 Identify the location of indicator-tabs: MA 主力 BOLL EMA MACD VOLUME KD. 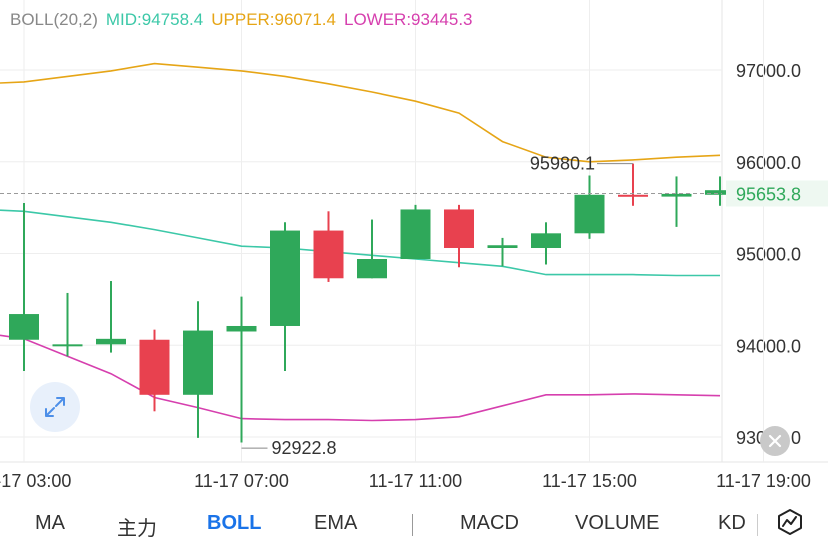
(414, 525).